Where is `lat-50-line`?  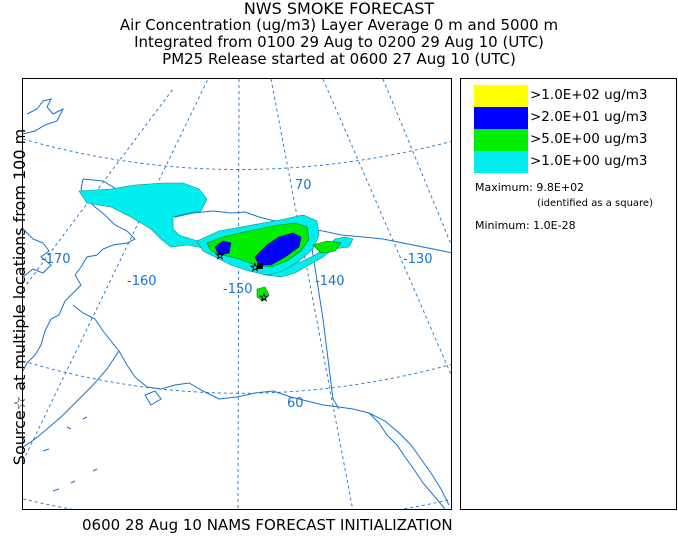 lat-50-line is located at coordinates (237, 503).